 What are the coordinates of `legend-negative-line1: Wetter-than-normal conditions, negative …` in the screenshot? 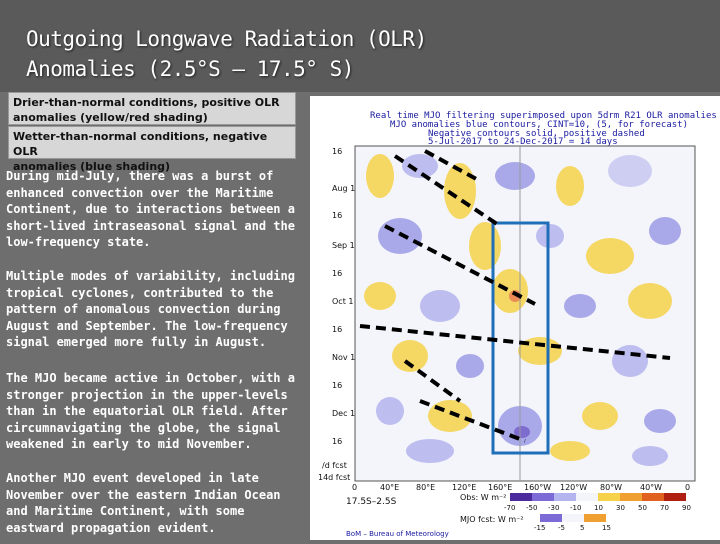 It's located at (140, 144).